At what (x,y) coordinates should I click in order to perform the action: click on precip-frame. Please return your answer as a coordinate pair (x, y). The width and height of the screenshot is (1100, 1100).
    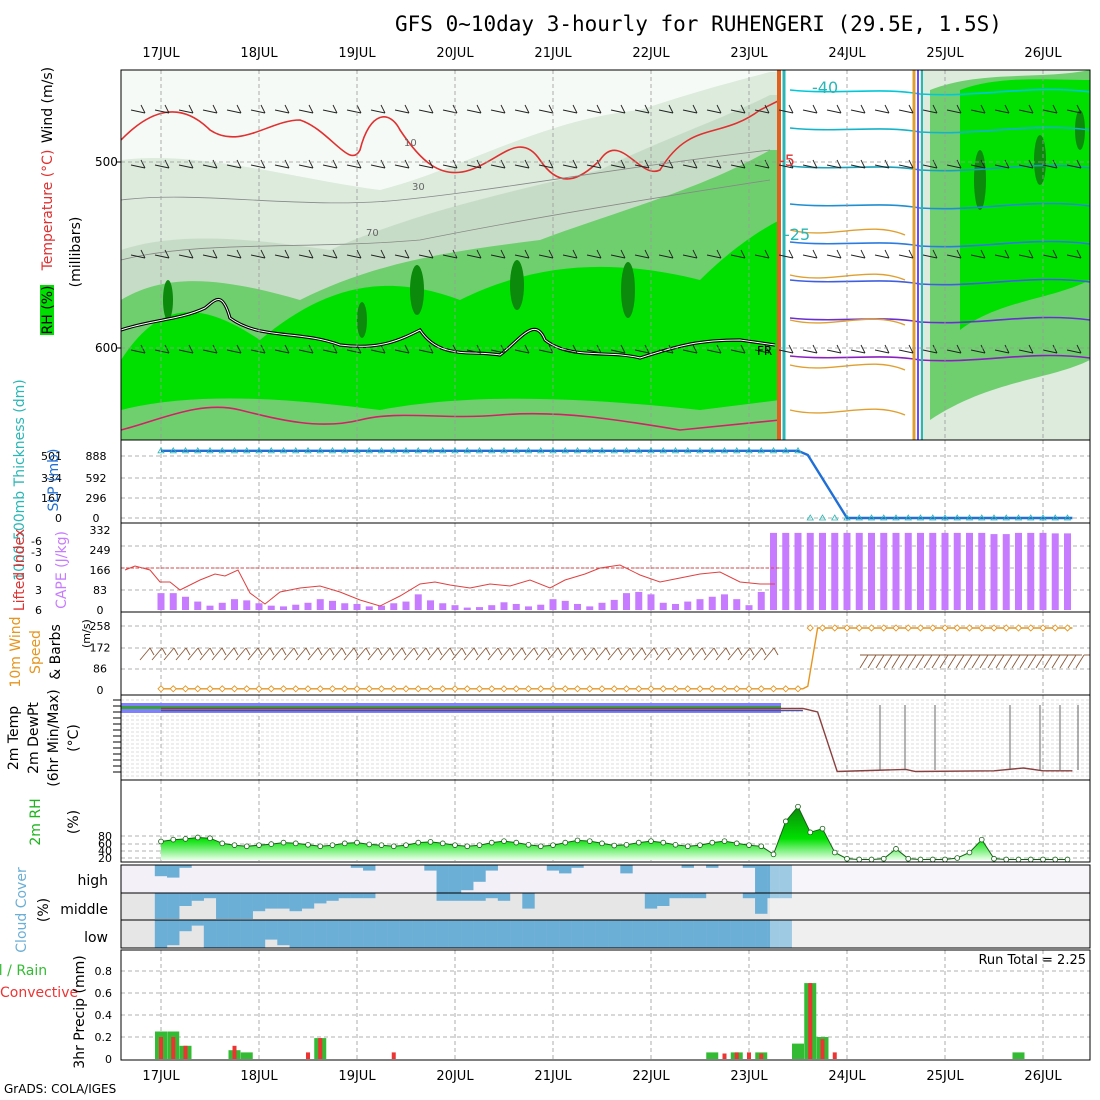
    Looking at the image, I should click on (605, 1005).